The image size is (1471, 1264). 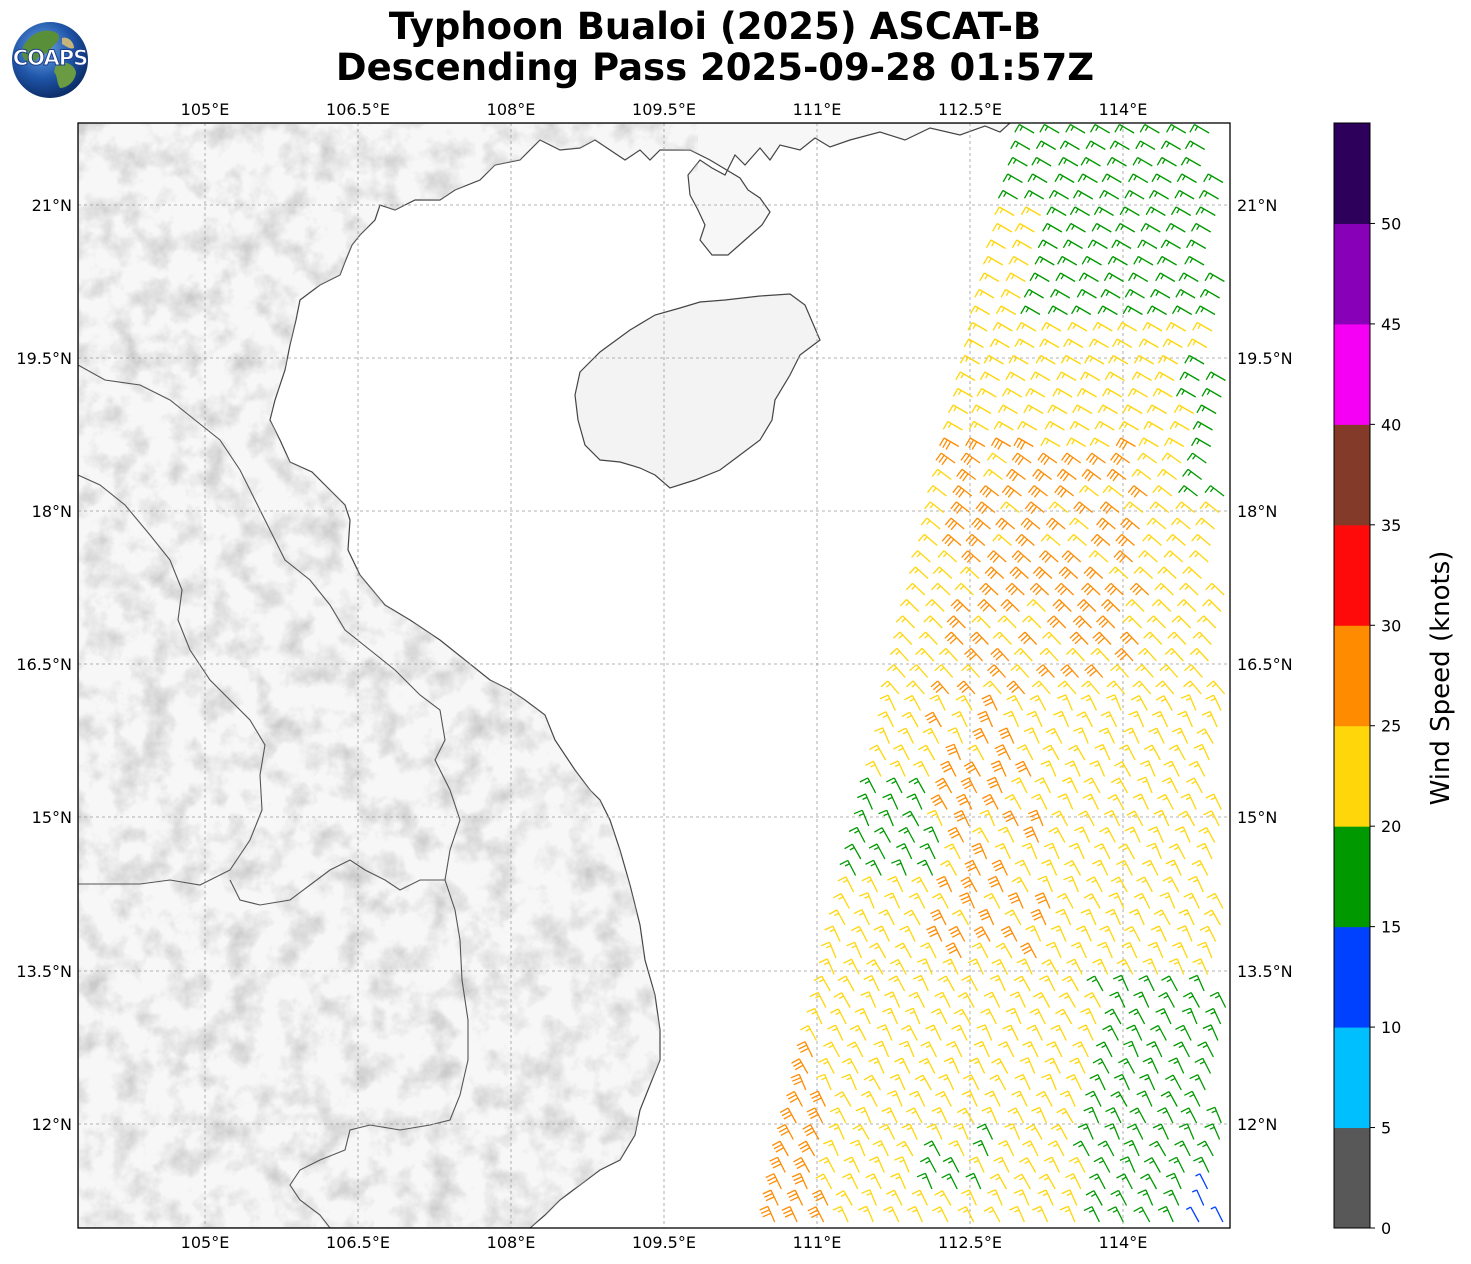 What do you see at coordinates (1257, 1124) in the screenshot?
I see `lat-label: 12°N` at bounding box center [1257, 1124].